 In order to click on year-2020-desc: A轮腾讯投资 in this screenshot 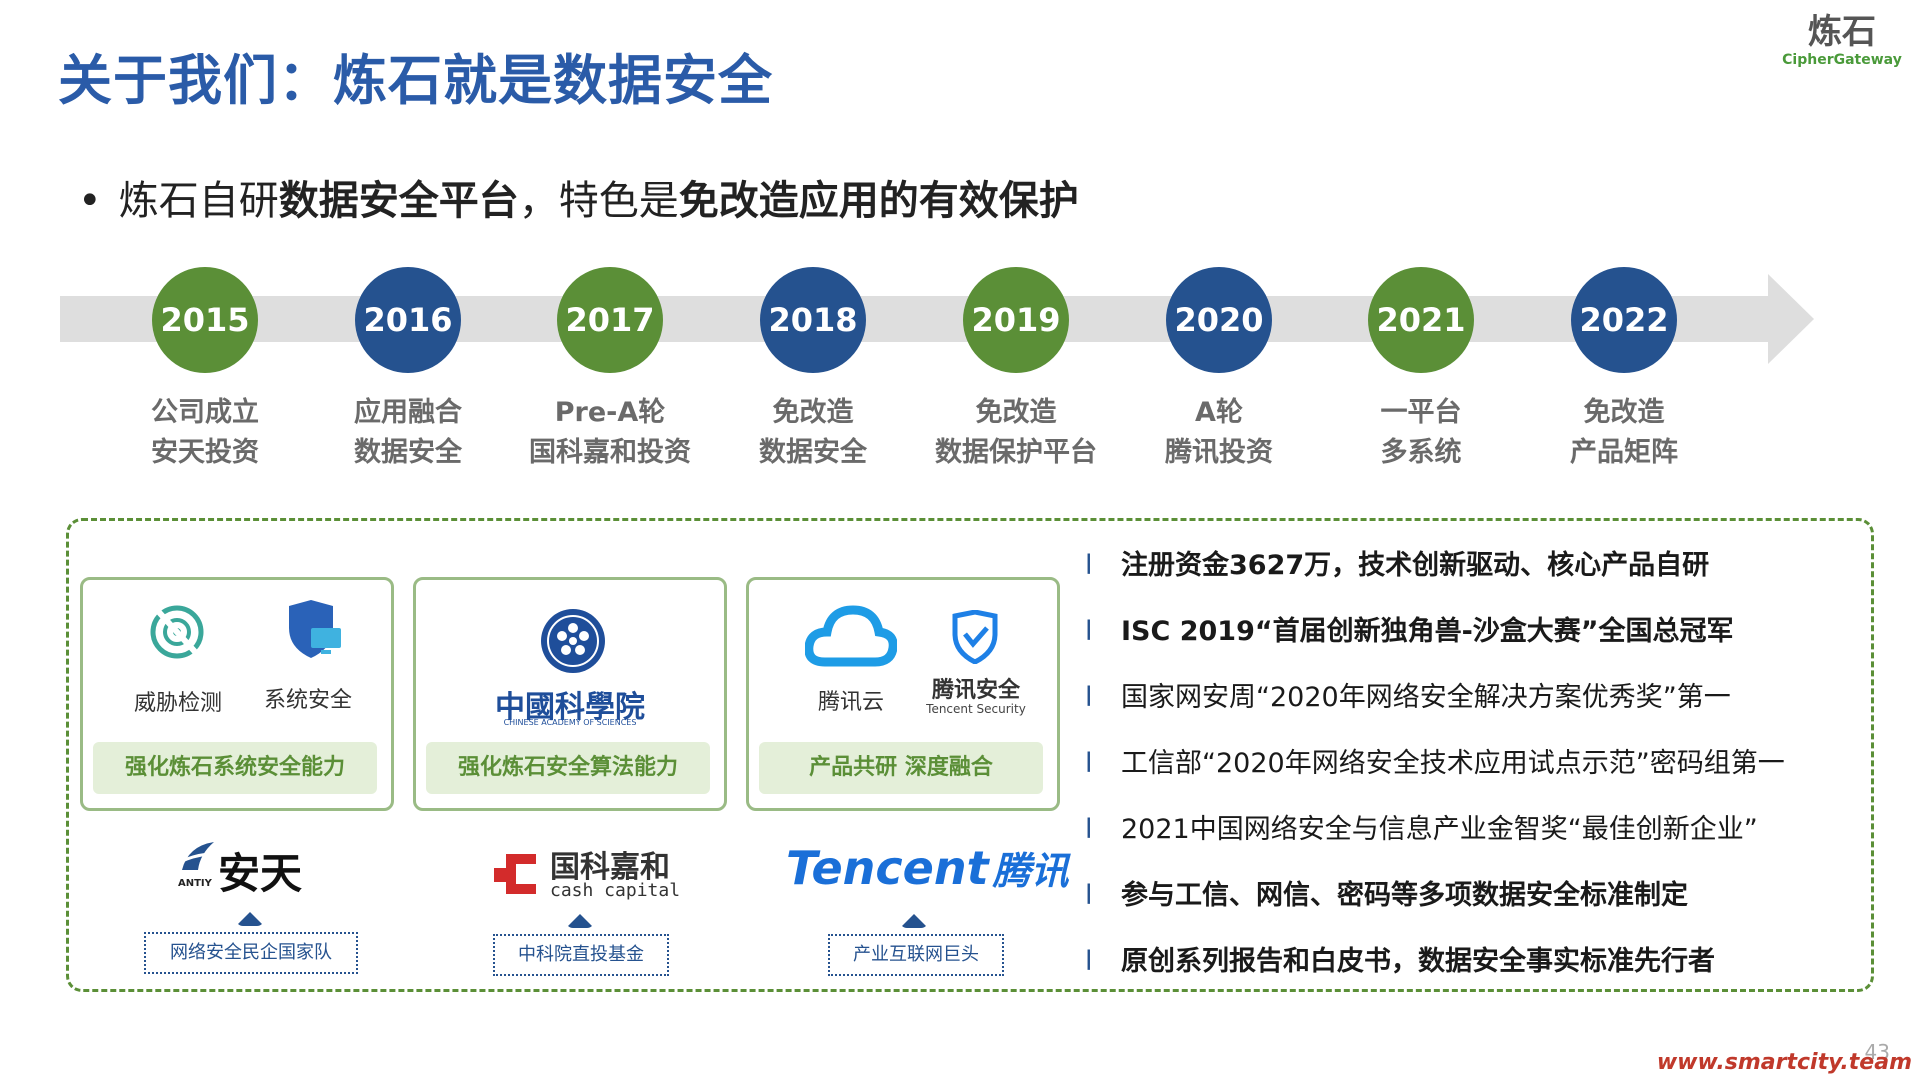, I will do `click(1219, 433)`.